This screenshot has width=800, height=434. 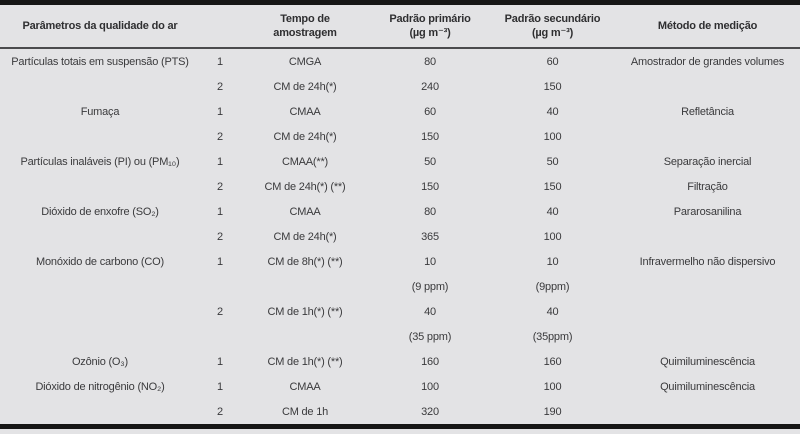 I want to click on col-header-secondary-standard: Padrão secundário (µg m⁻³), so click(x=552, y=26).